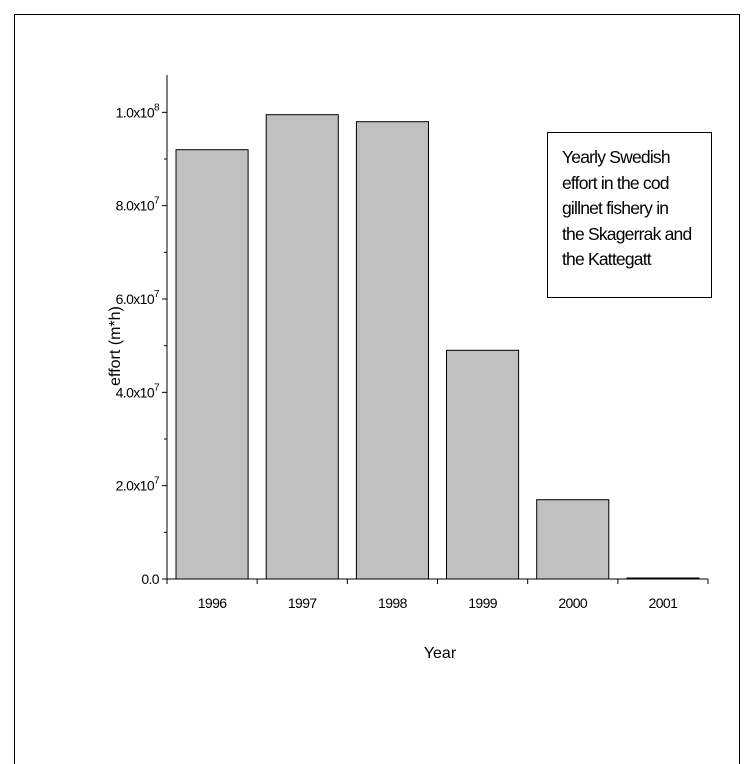 The height and width of the screenshot is (764, 753). Describe the element at coordinates (303, 603) in the screenshot. I see `x-tick-label: 1997` at that location.